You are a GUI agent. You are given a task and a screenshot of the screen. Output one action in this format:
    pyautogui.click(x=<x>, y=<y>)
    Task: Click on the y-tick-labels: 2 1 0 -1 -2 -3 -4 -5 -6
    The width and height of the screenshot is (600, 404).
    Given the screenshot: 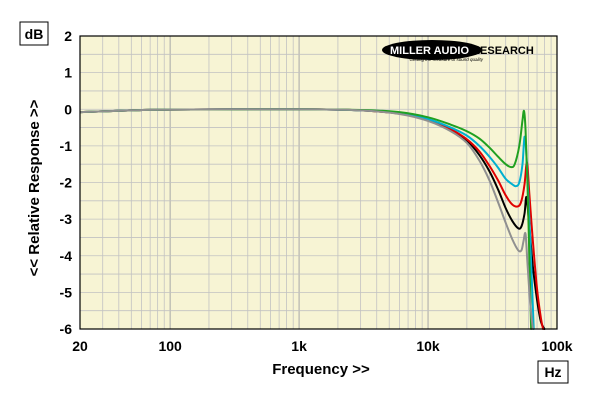 What is the action you would take?
    pyautogui.click(x=66, y=182)
    